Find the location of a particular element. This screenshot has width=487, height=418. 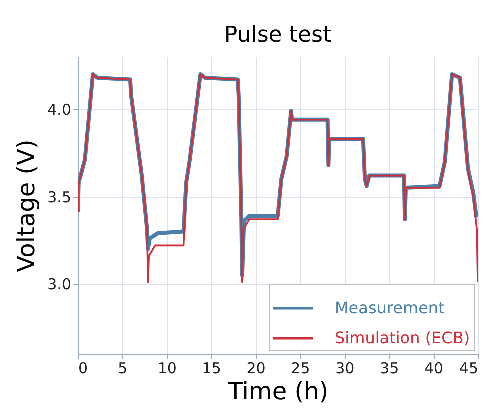

x-tick-label: 15 is located at coordinates (212, 369).